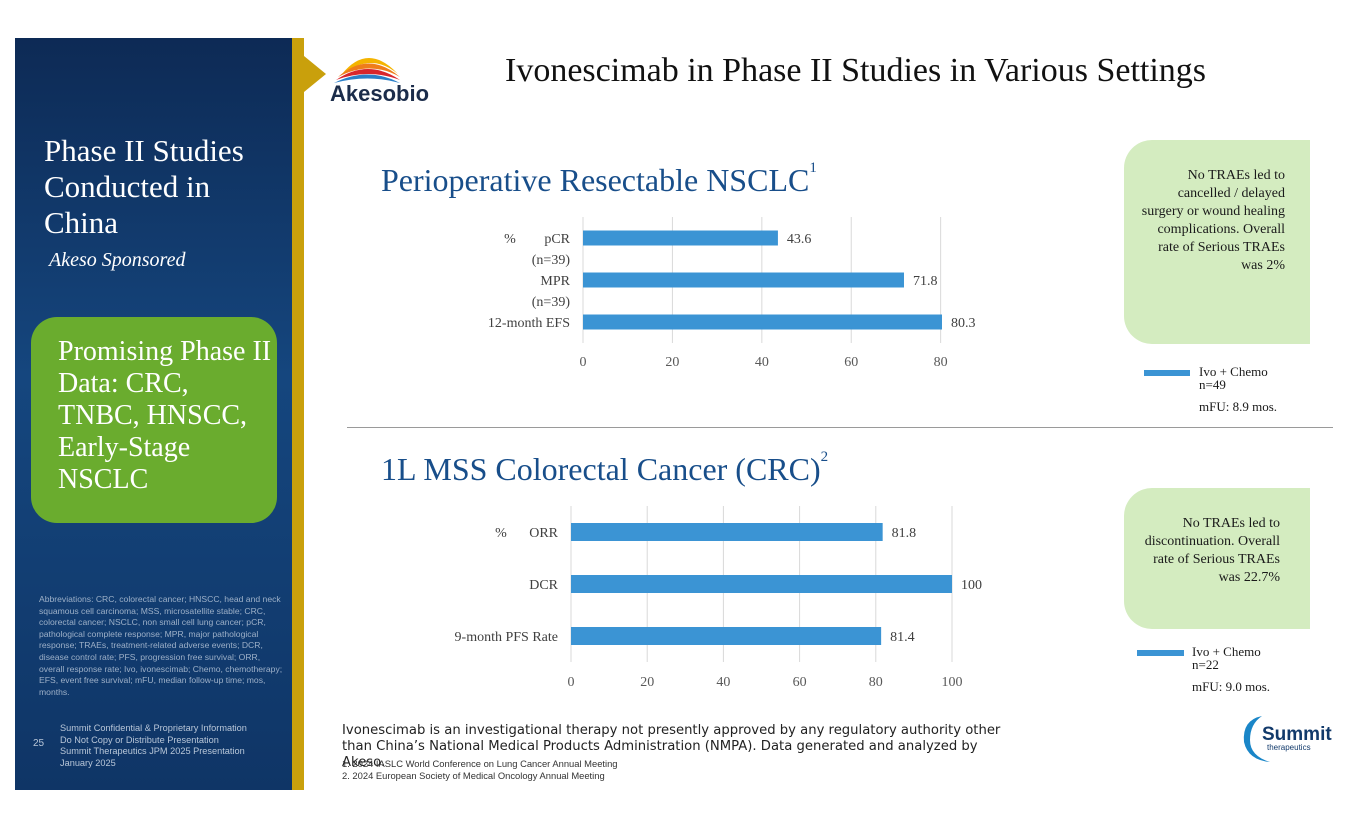  I want to click on summit-wordmark: Summit, so click(1297, 734).